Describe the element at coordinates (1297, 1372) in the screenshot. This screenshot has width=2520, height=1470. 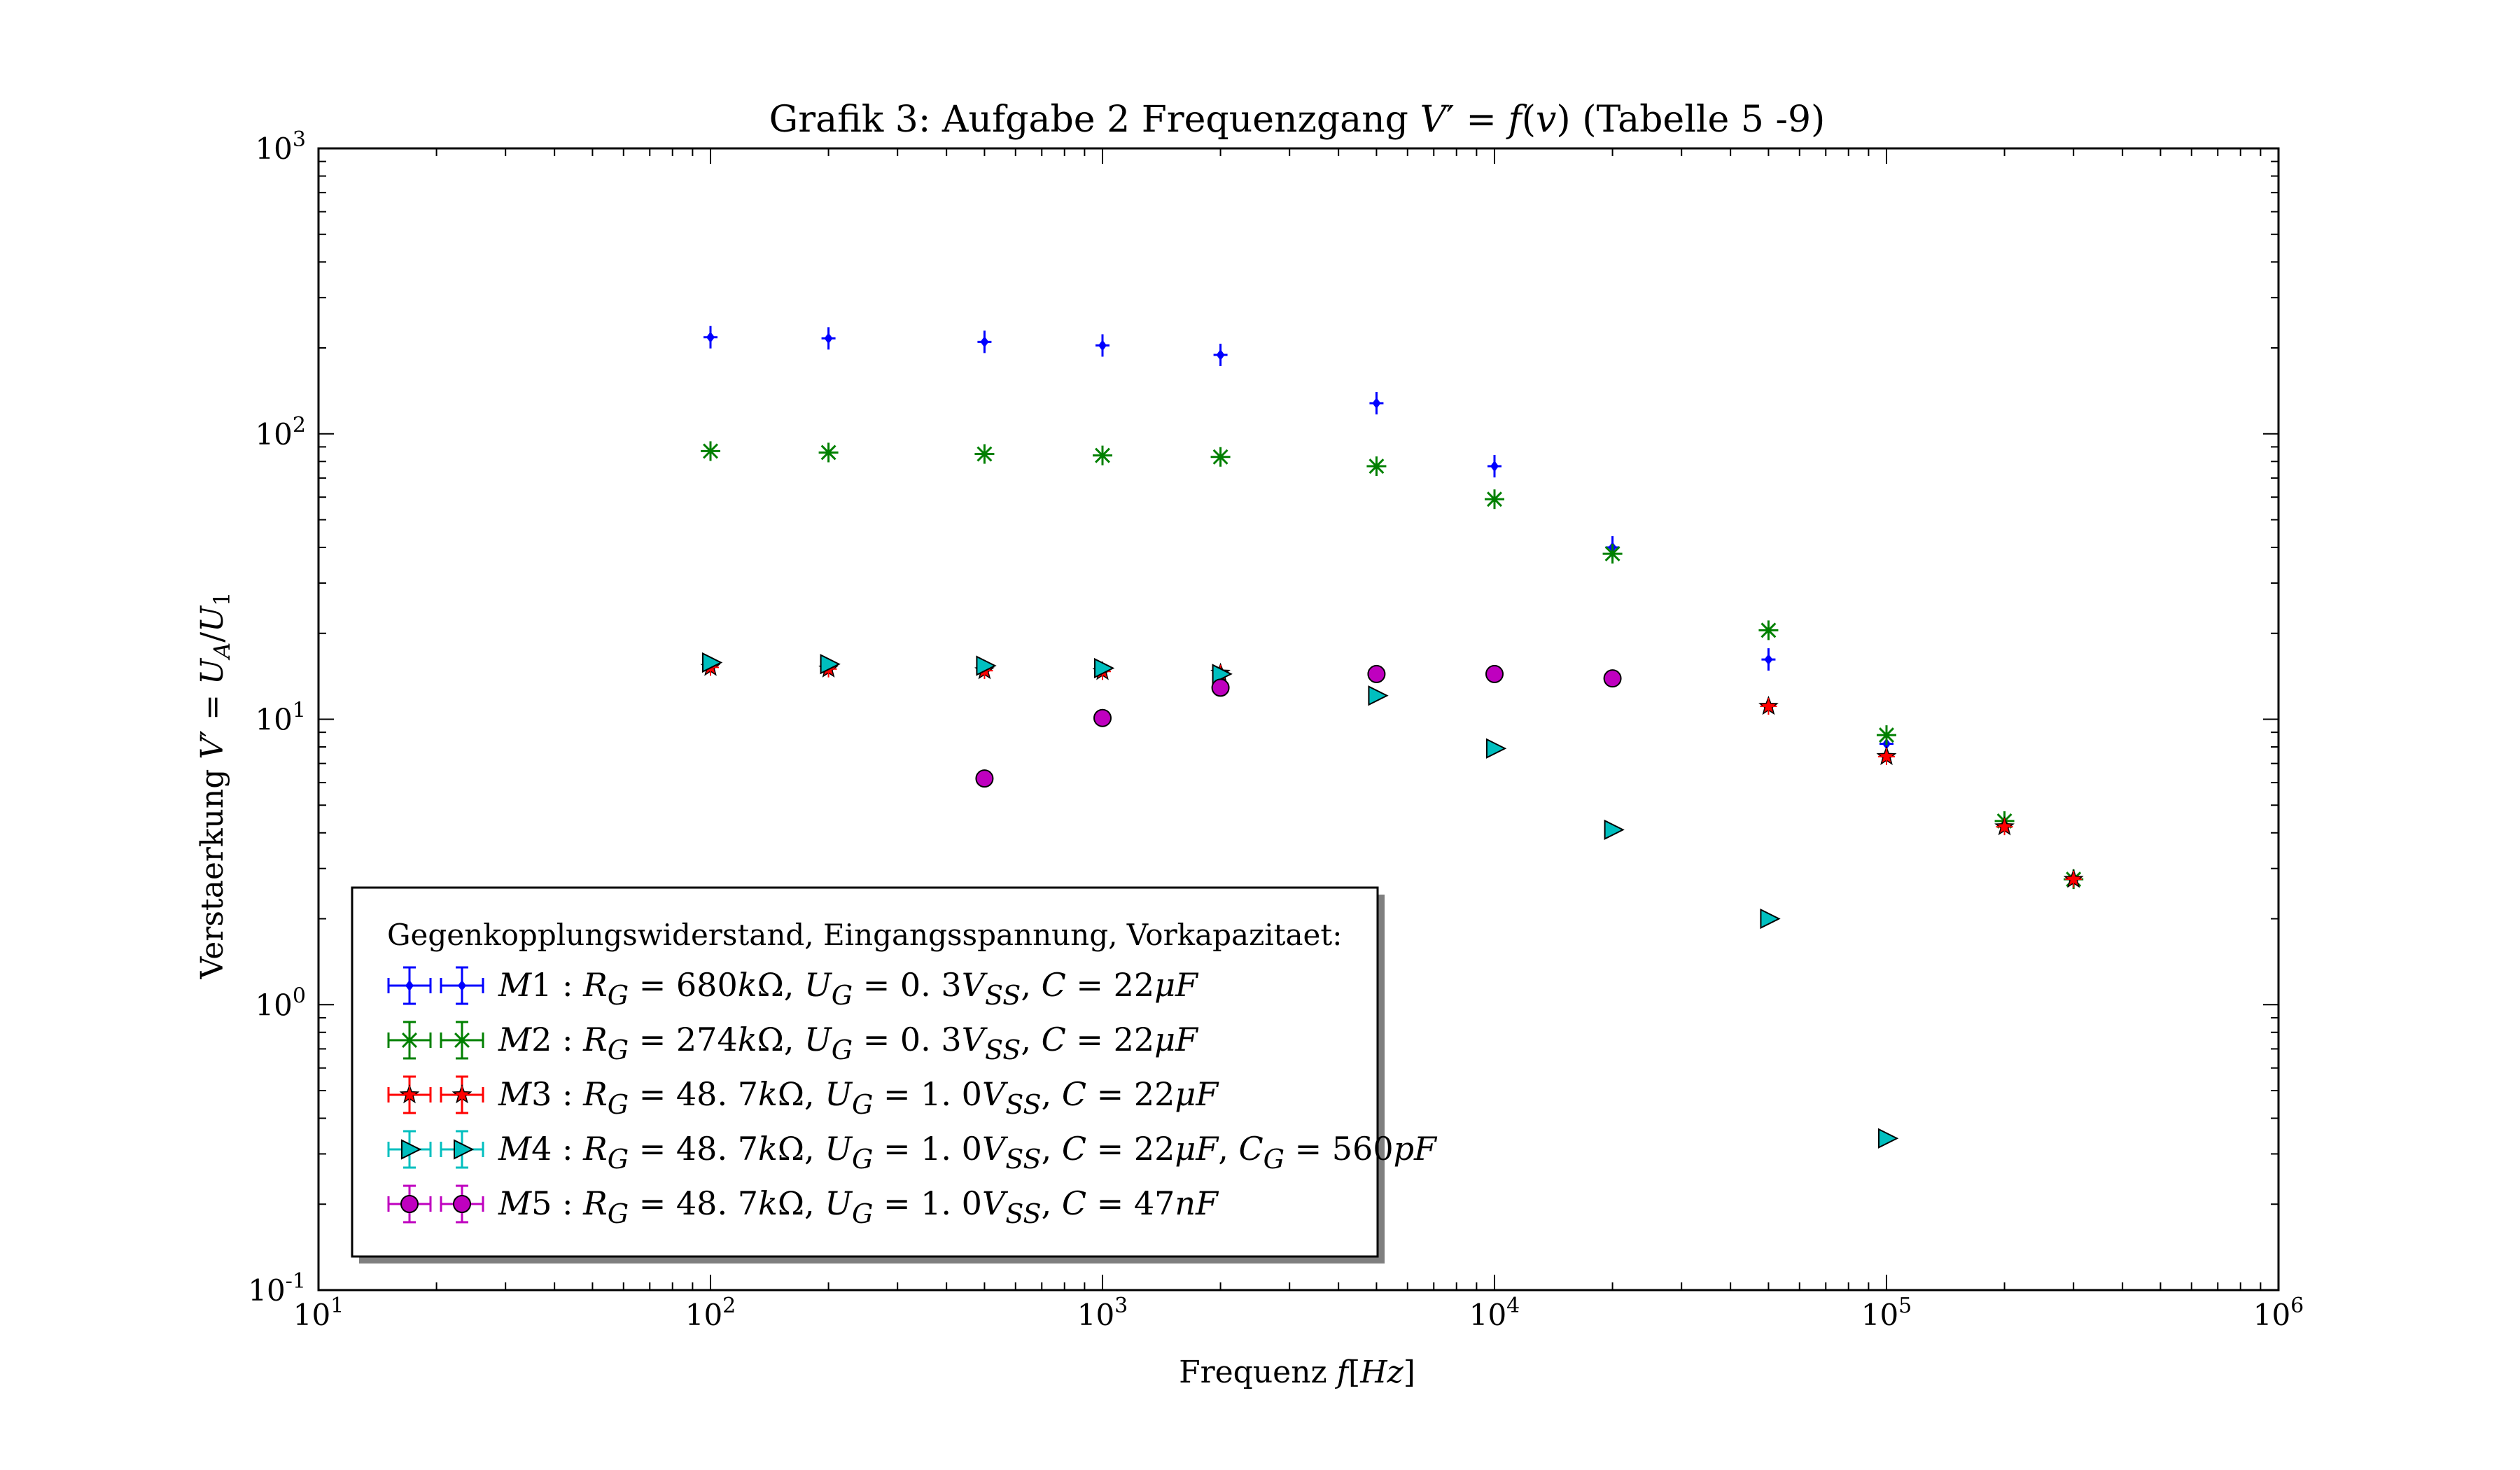
I see `x-axis-label: Frequenz f[Hz]` at that location.